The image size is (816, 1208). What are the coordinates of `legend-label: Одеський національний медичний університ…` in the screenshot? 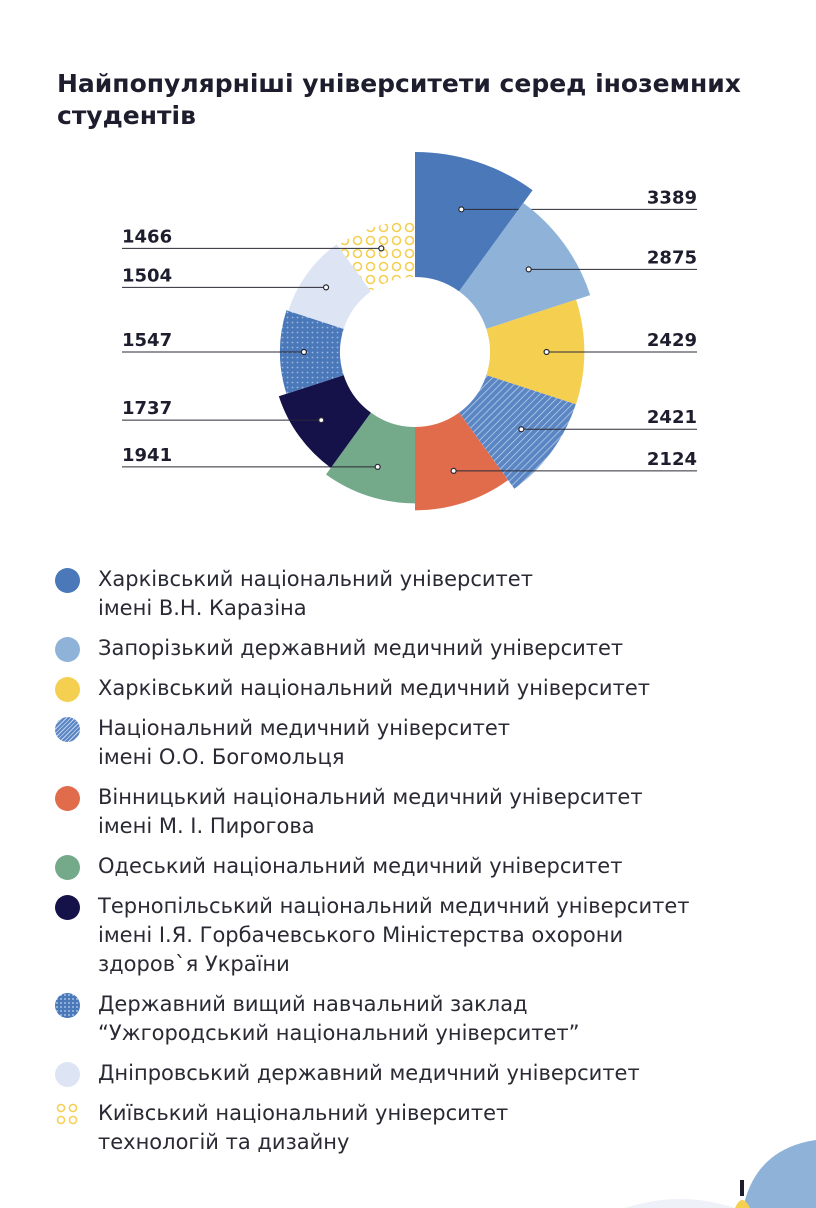 It's located at (360, 866).